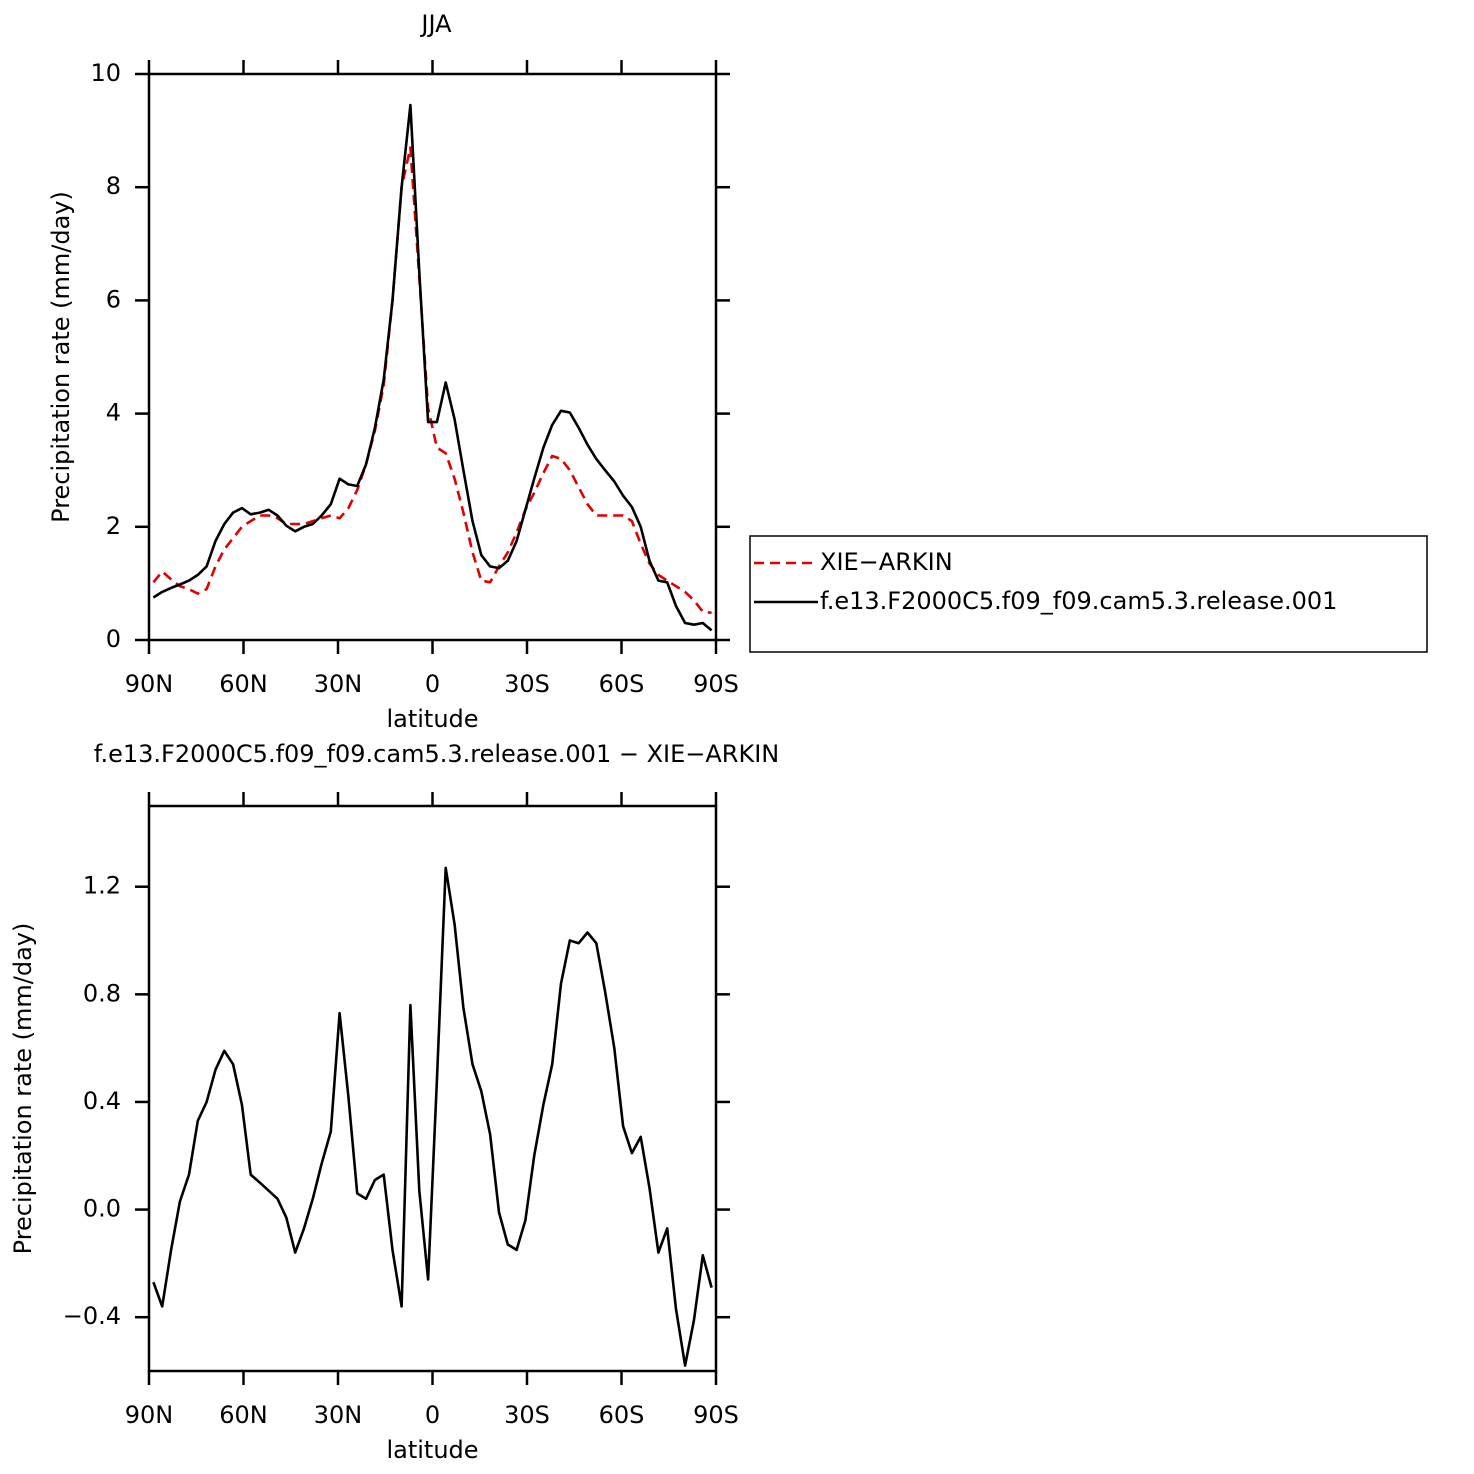 The width and height of the screenshot is (1474, 1474). I want to click on legend-box, so click(1088, 594).